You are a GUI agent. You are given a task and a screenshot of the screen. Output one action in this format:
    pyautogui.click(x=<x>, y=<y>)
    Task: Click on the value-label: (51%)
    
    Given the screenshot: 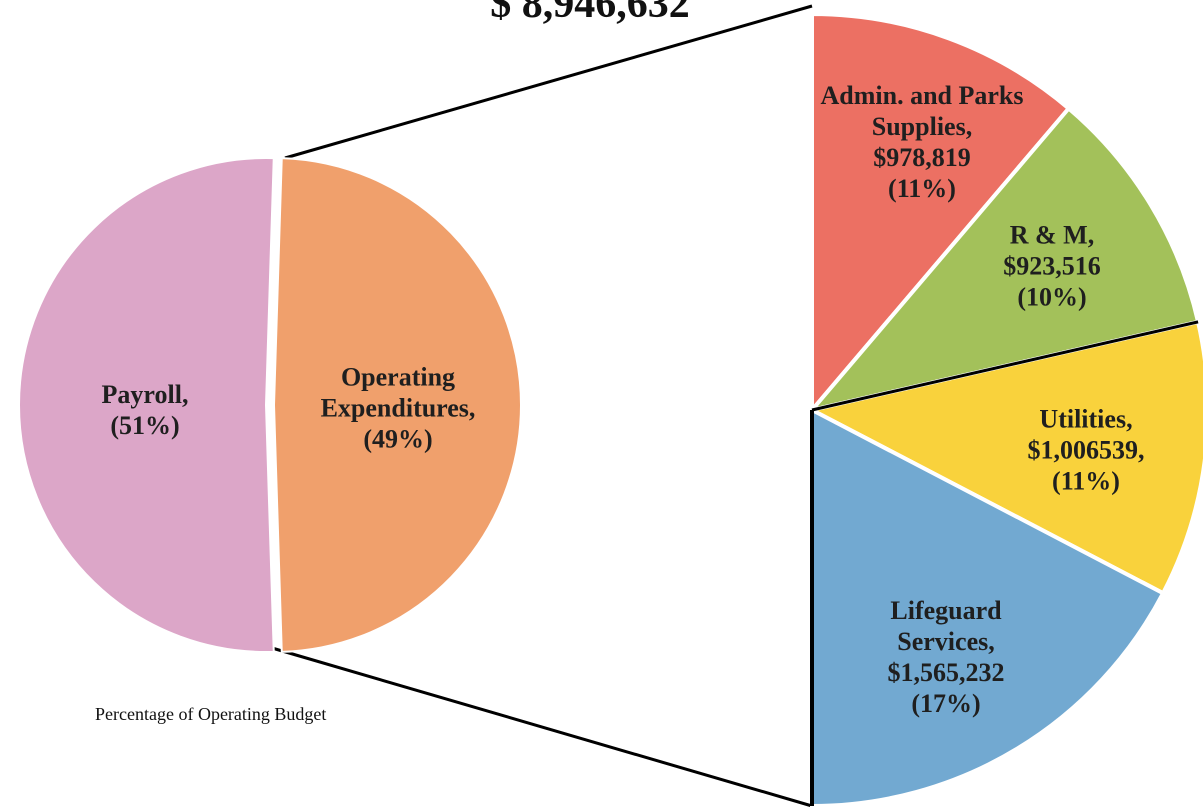 What is the action you would take?
    pyautogui.click(x=145, y=425)
    